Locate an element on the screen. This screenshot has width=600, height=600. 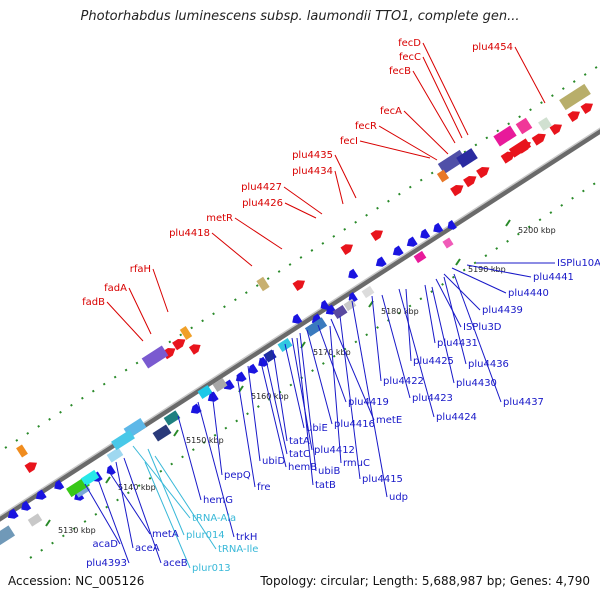
gene-label-plu4439: plu4439 is located at coordinates (502, 310).